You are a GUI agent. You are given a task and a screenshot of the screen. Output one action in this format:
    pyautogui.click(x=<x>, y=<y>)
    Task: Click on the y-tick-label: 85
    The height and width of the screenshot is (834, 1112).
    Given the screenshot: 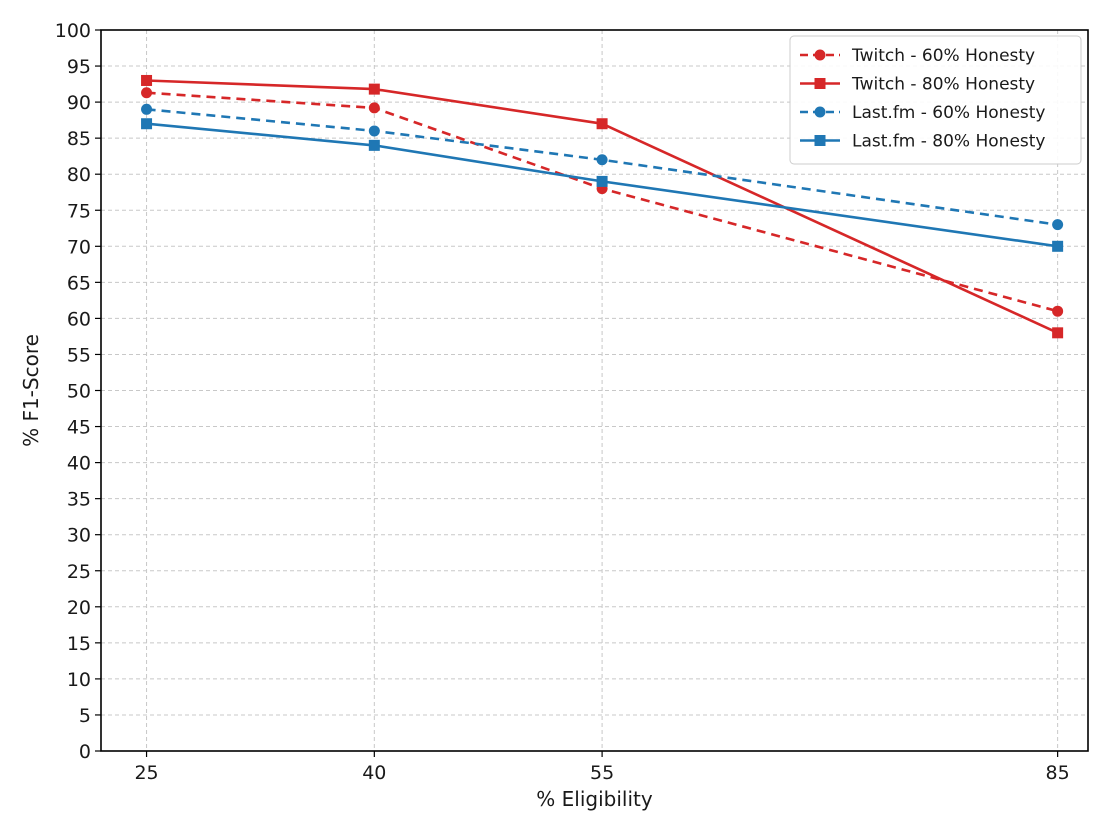 What is the action you would take?
    pyautogui.click(x=79, y=139)
    